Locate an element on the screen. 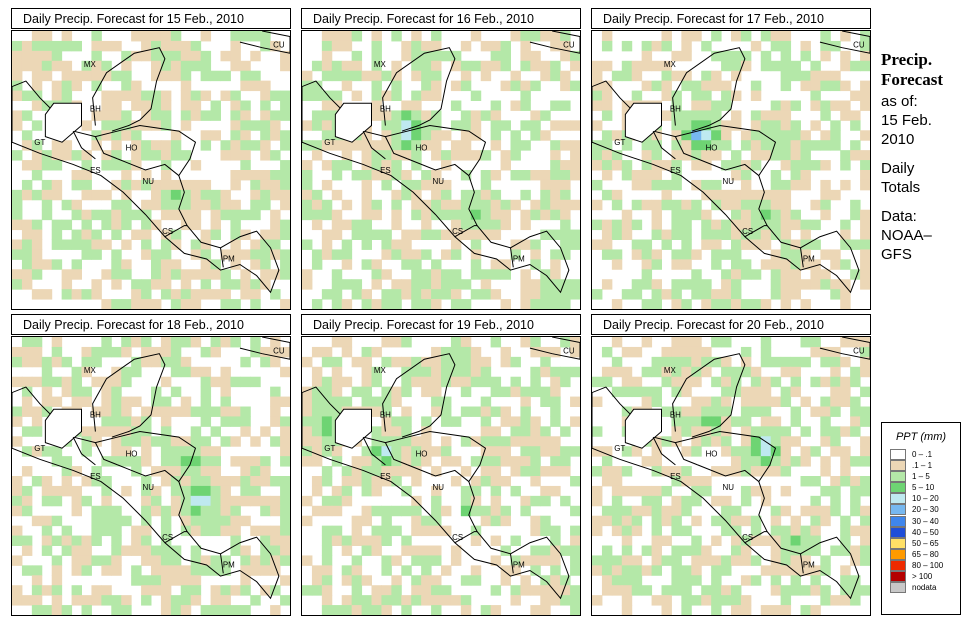  panel-title: Daily Precip. Forecast for 20 Feb., 2010 is located at coordinates (731, 324).